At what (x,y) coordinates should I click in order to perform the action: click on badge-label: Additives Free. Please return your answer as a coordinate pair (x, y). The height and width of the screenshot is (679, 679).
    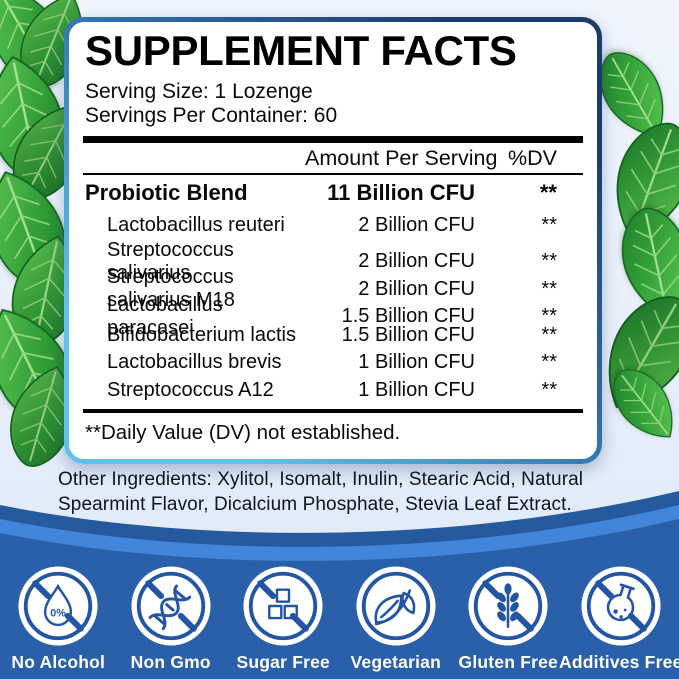
    Looking at the image, I should click on (619, 662).